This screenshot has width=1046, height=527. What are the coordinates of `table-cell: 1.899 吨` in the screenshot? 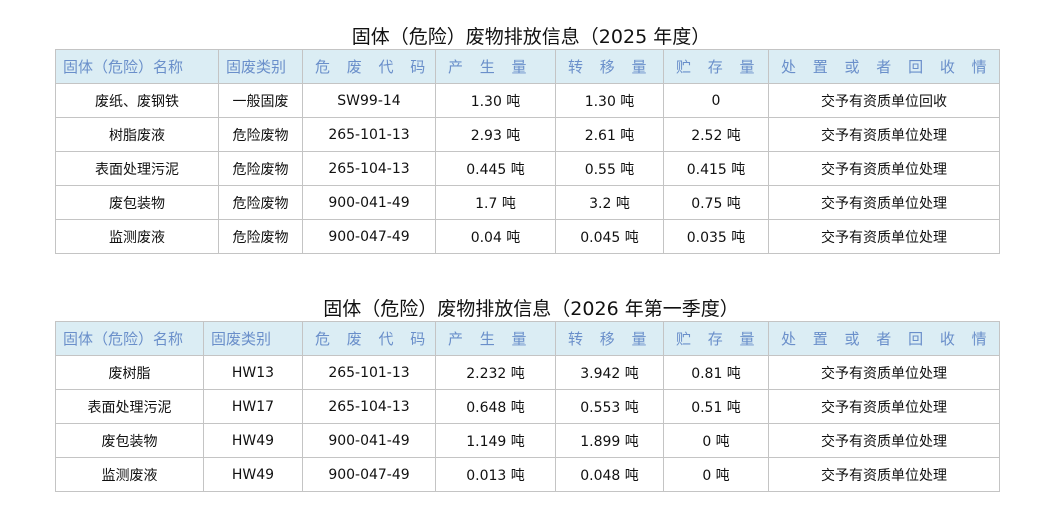 It's located at (609, 440).